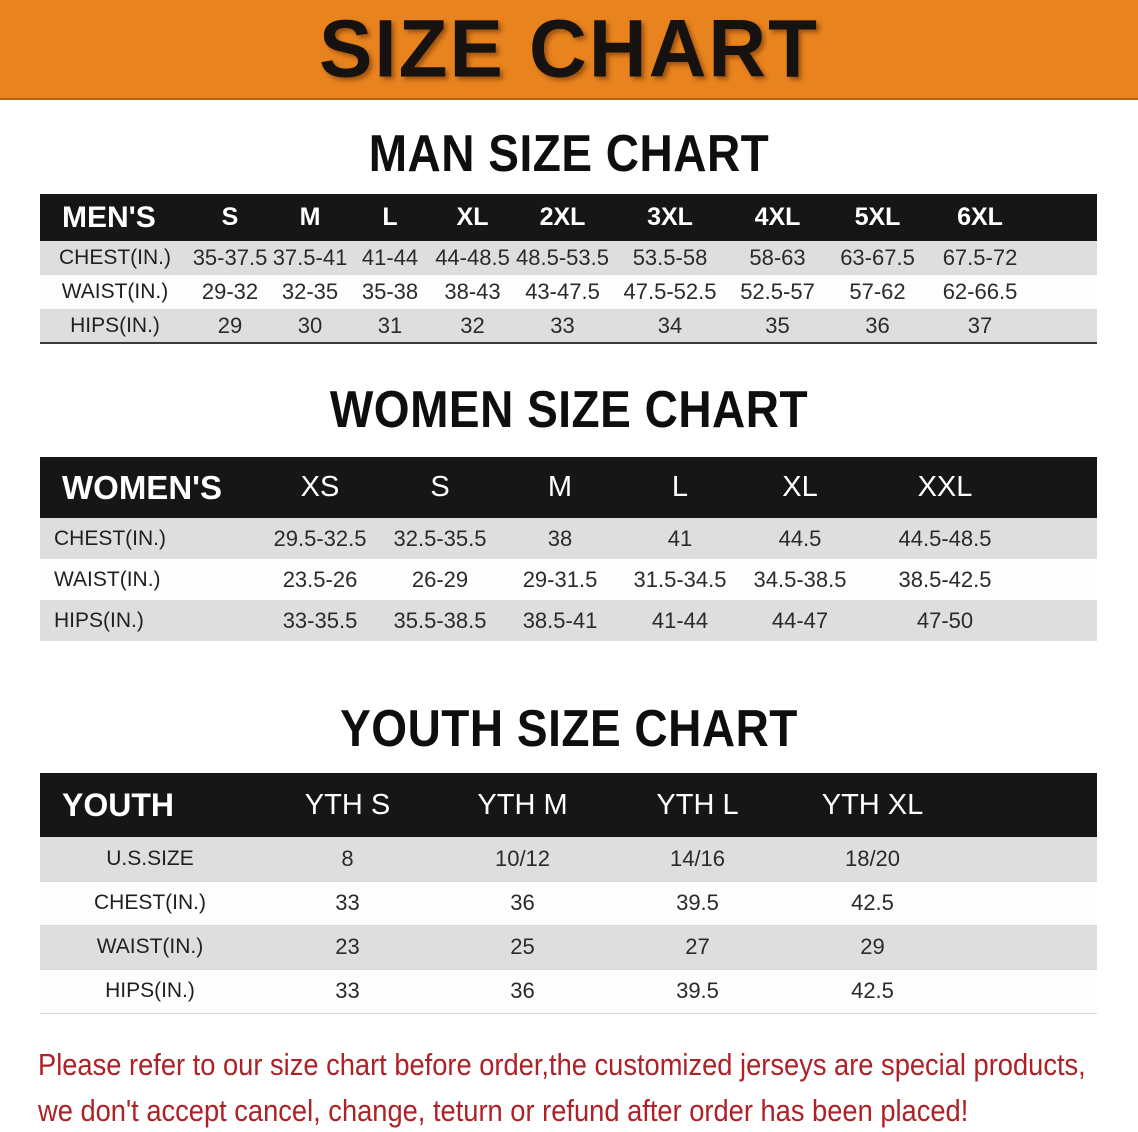 Image resolution: width=1138 pixels, height=1132 pixels. I want to click on table-cell: 48.5-53.5, so click(562, 258).